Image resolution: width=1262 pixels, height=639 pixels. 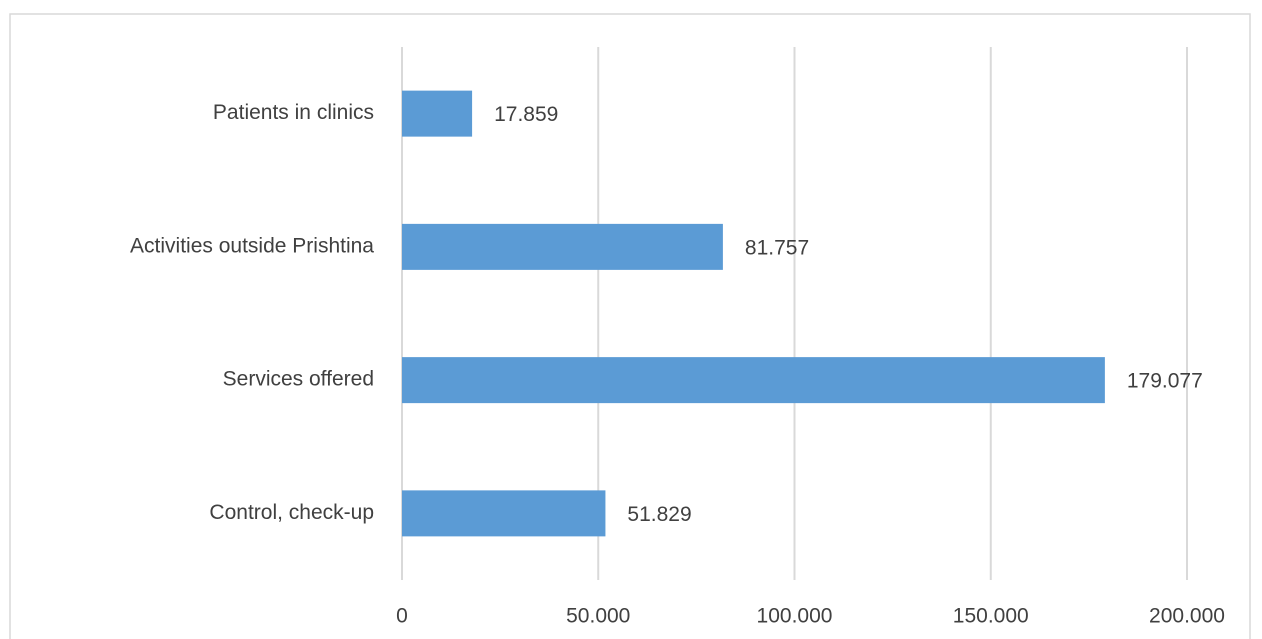 I want to click on y-tick-label: Control, check-up, so click(x=291, y=512).